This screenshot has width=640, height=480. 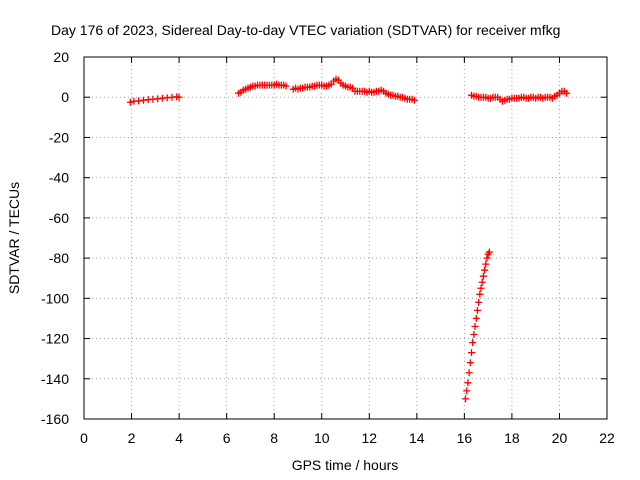 What do you see at coordinates (347, 438) in the screenshot?
I see `x-tick-labels: 0 2 4 6 8 10 12 14 16 18 20 22` at bounding box center [347, 438].